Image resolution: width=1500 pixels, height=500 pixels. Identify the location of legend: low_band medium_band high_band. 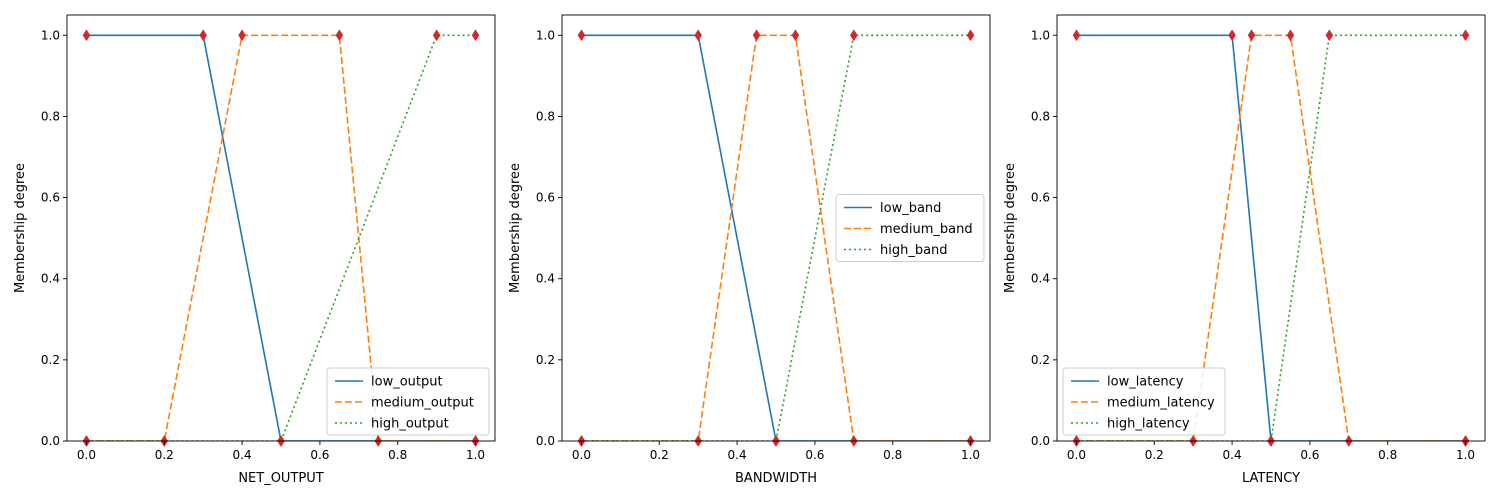
(910, 228).